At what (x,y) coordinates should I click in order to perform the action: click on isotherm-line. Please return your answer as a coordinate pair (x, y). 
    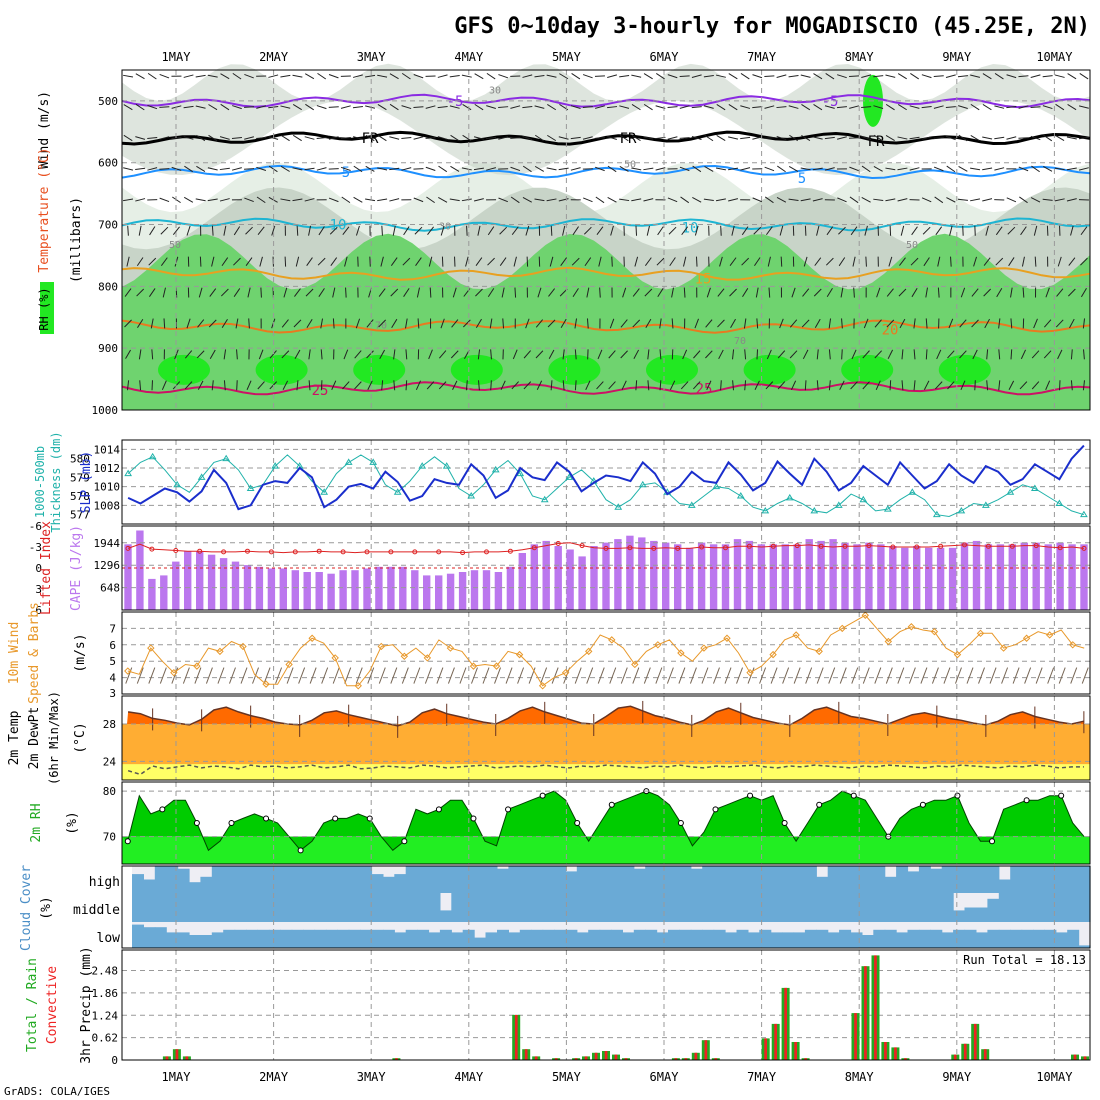
    Looking at the image, I should click on (606, 224).